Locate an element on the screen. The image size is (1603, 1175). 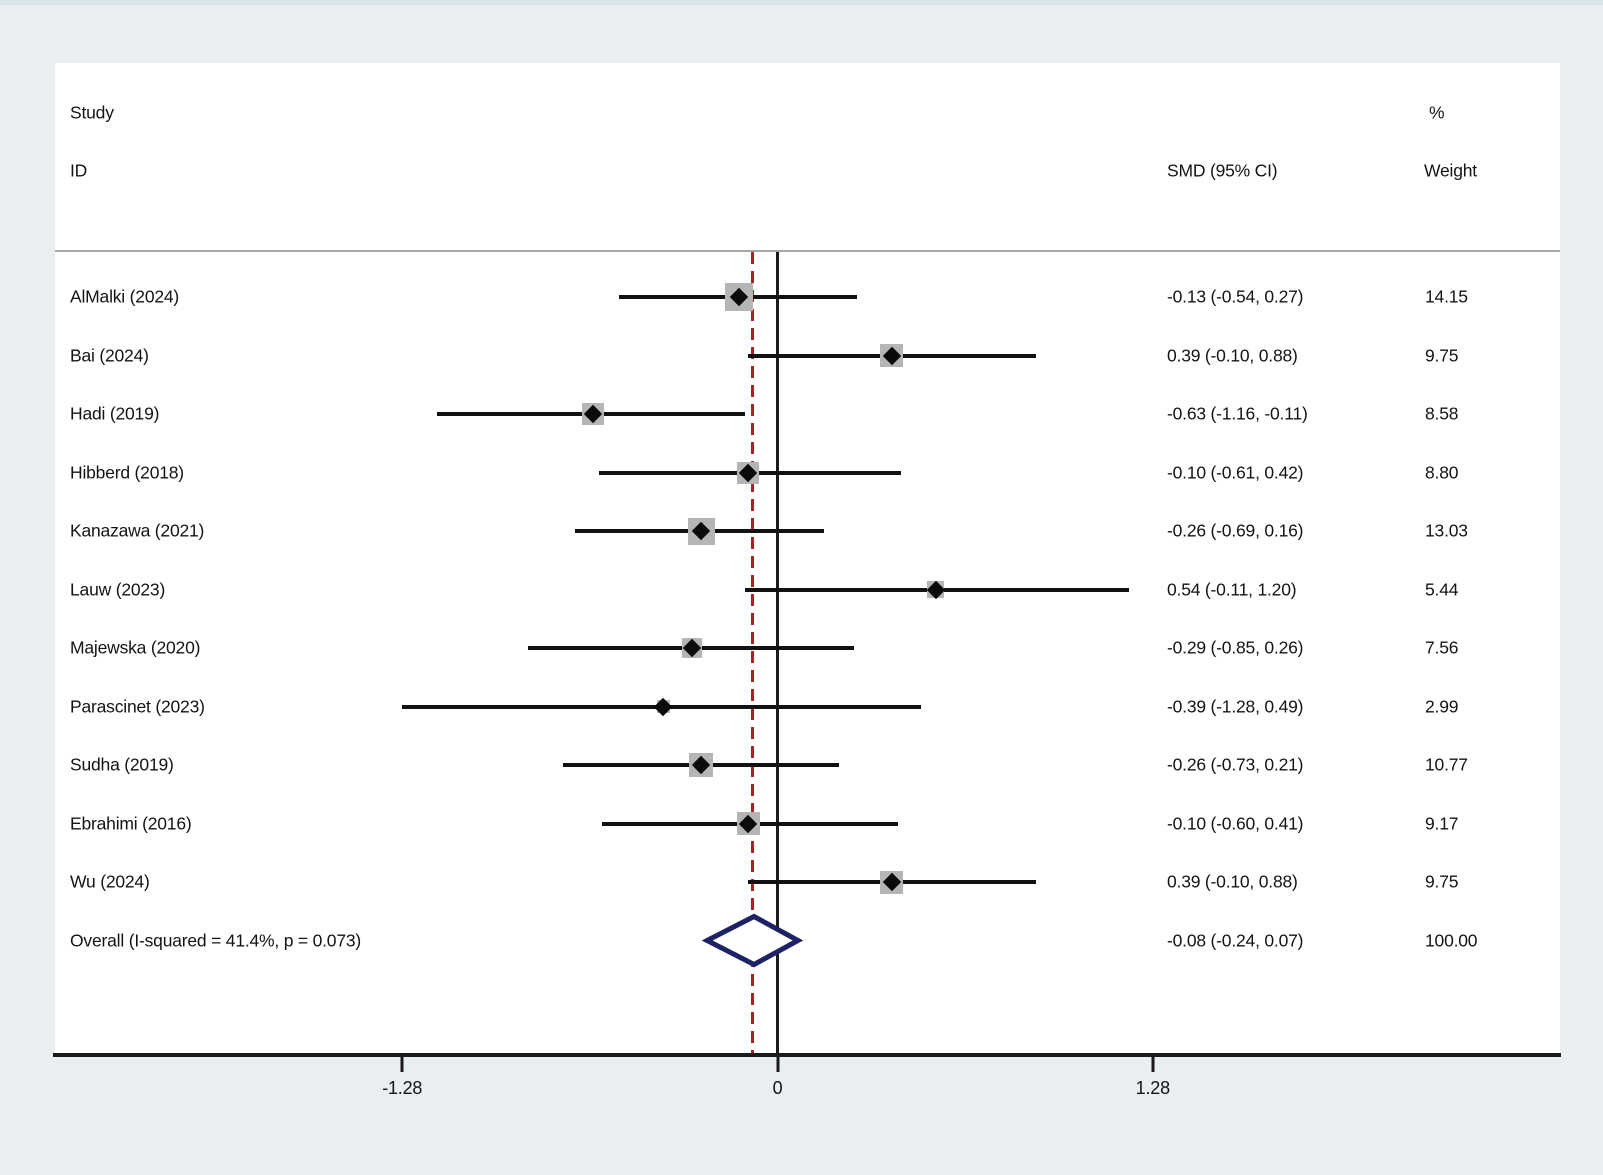
study-id-label: Ebrahimi (2016) is located at coordinates (131, 823).